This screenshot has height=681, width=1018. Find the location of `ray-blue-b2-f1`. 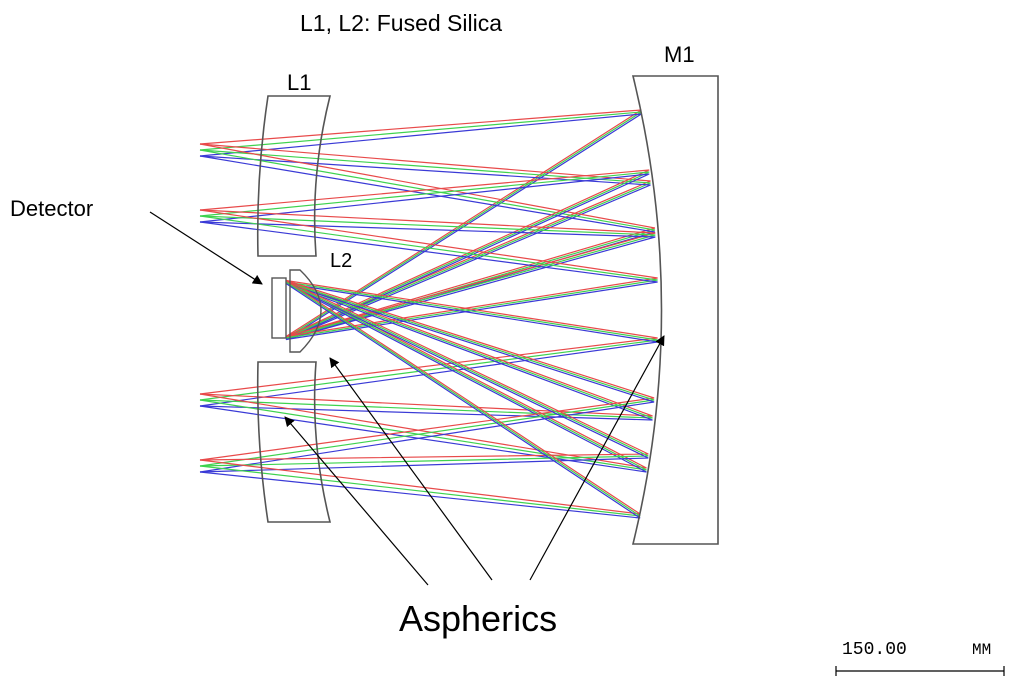

ray-blue-b2-f1 is located at coordinates (426, 351).